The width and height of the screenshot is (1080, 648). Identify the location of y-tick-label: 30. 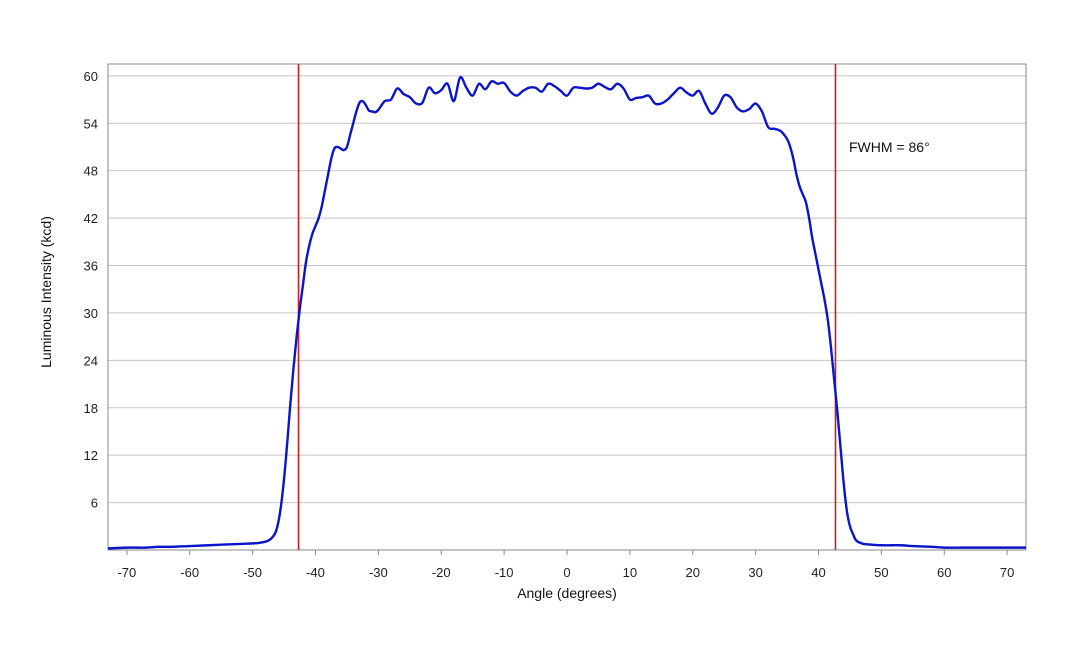
(91, 313).